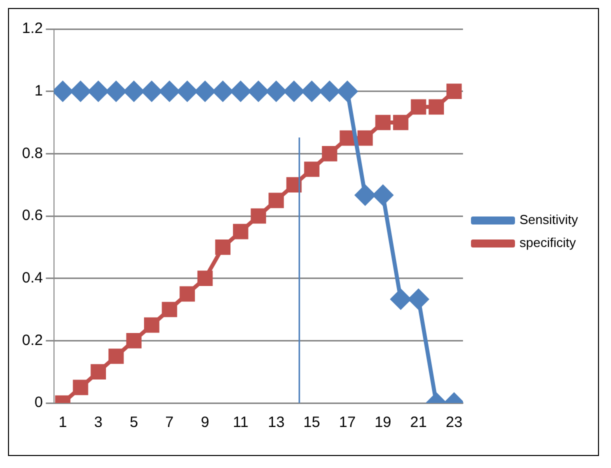 This screenshot has width=611, height=468. What do you see at coordinates (62, 423) in the screenshot?
I see `x-tick-label: 1` at bounding box center [62, 423].